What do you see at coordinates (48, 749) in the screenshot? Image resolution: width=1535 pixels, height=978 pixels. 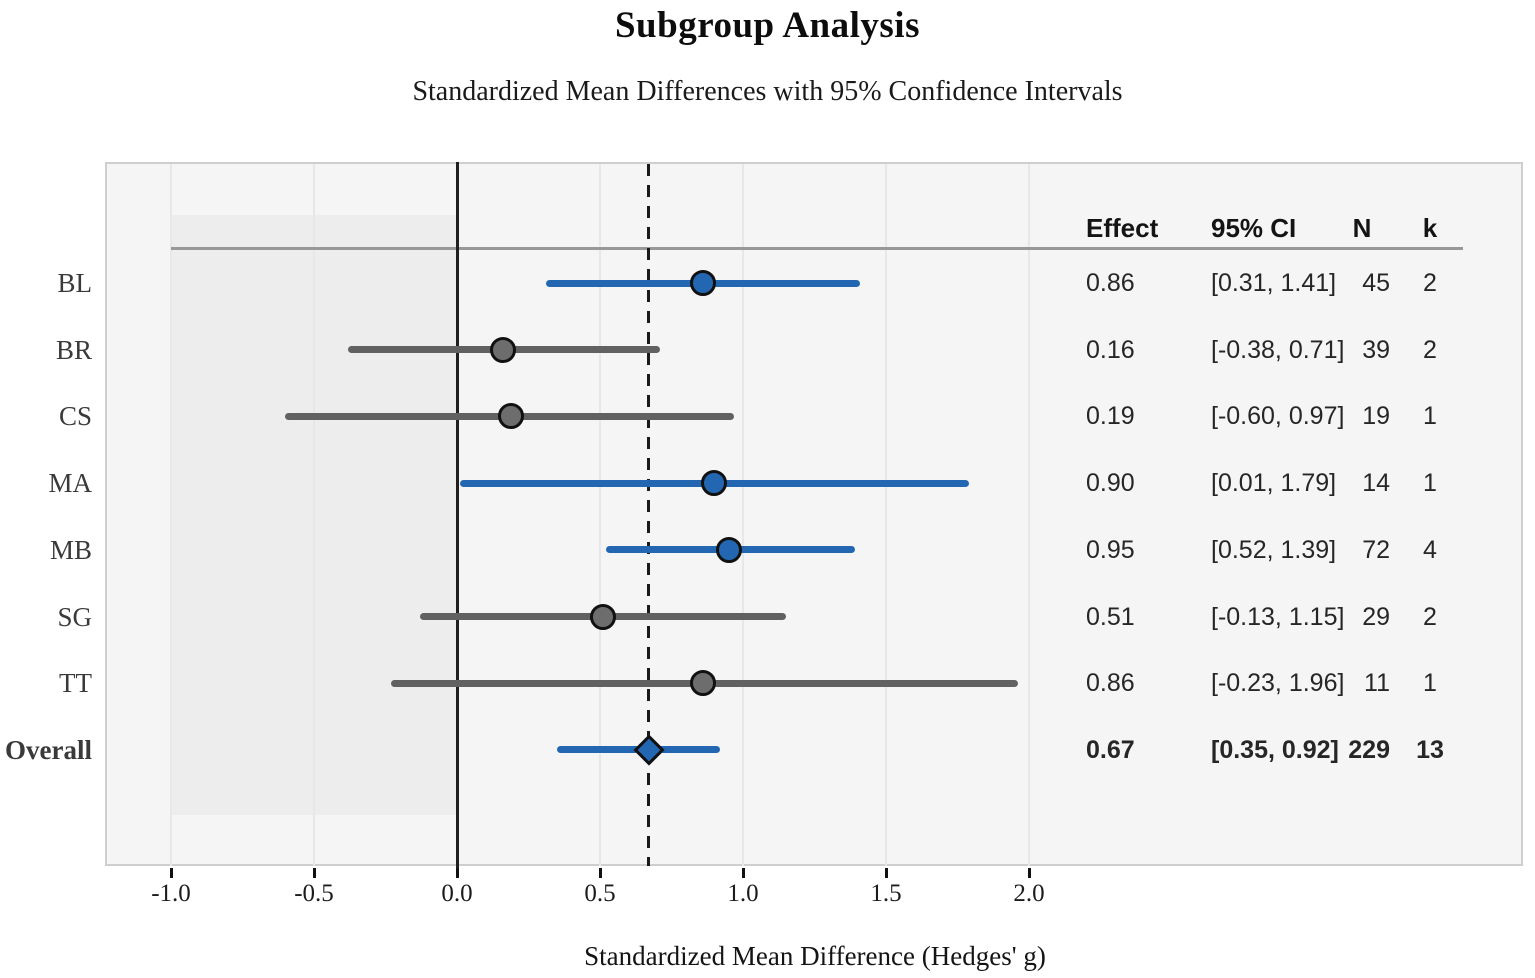 I see `row-label: Overall` at bounding box center [48, 749].